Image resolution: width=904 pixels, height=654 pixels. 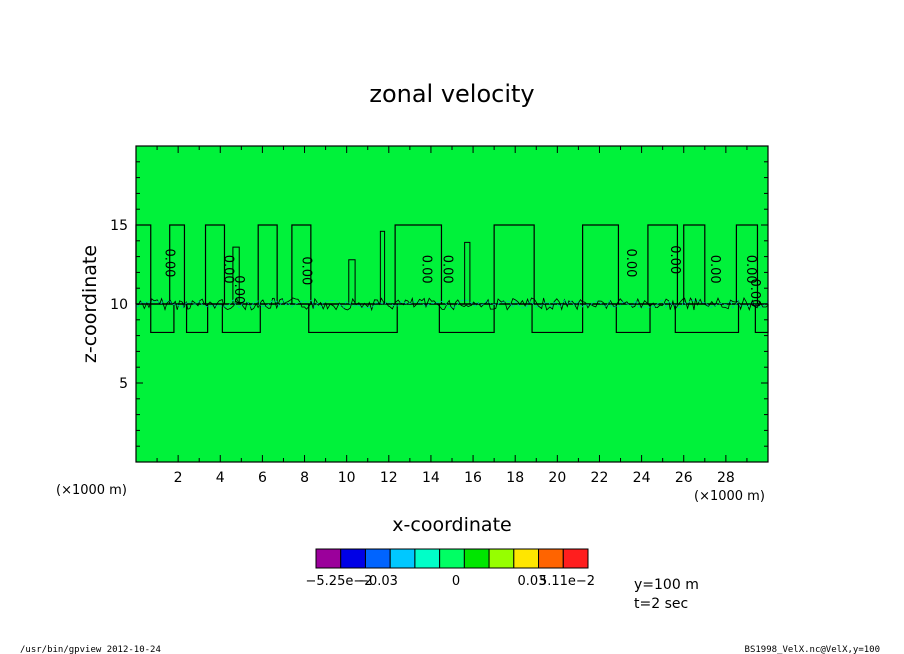 What do you see at coordinates (567, 581) in the screenshot?
I see `colorbar-label: 5.11e−2` at bounding box center [567, 581].